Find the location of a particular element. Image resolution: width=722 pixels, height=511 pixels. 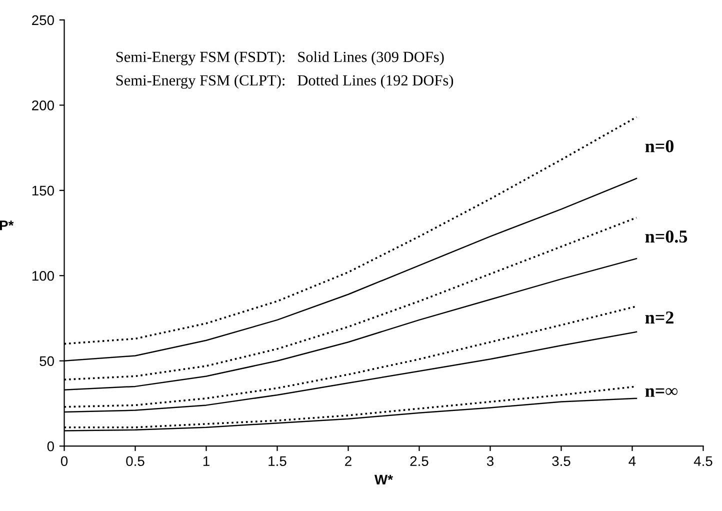

y-tick-label: 0 is located at coordinates (50, 446).